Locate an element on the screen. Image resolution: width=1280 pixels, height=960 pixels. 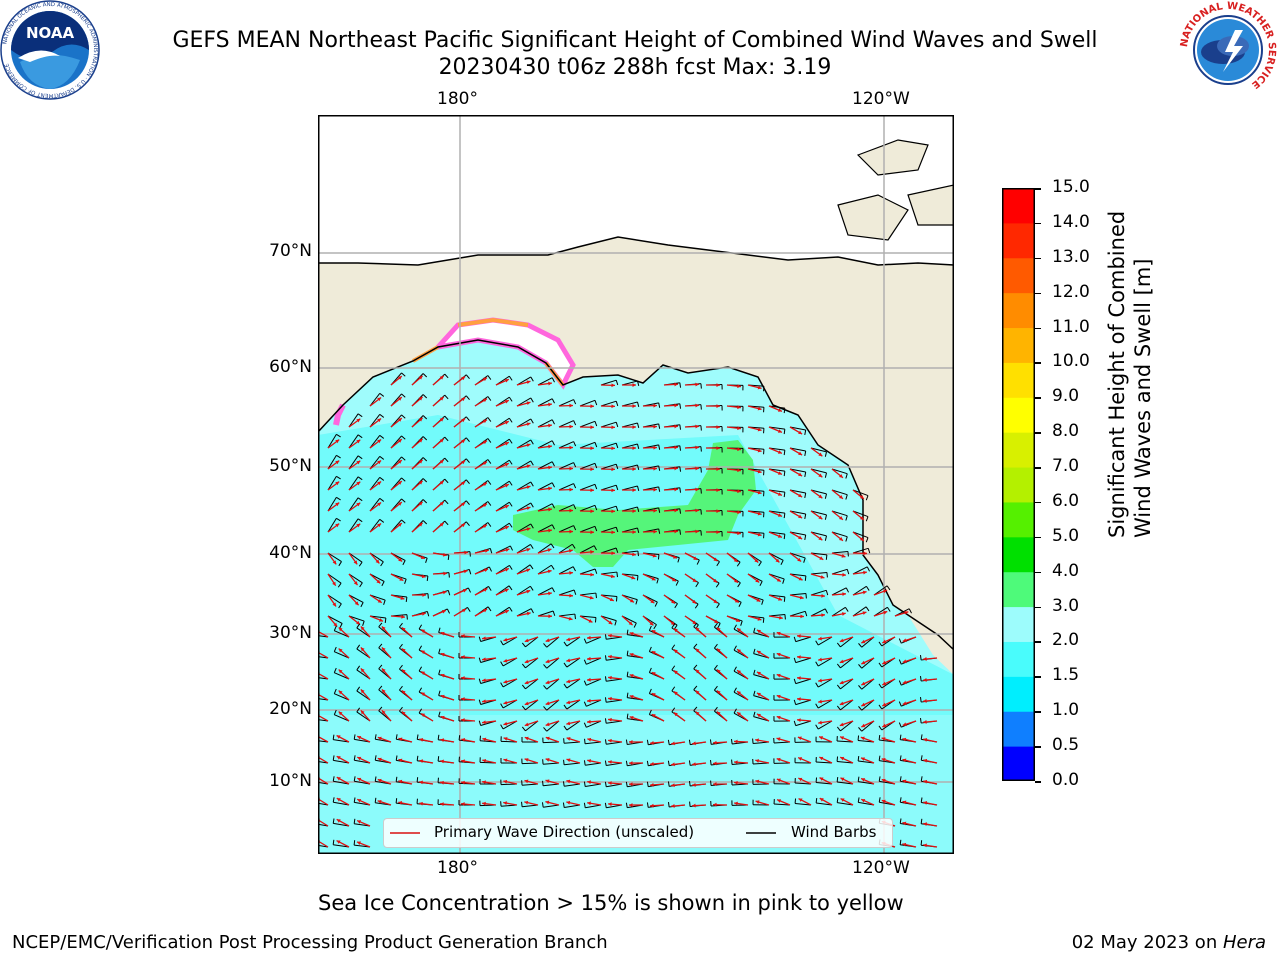
chart-subtitle: 20230430 t06z 288h fcst Max: 3.19 is located at coordinates (635, 67).